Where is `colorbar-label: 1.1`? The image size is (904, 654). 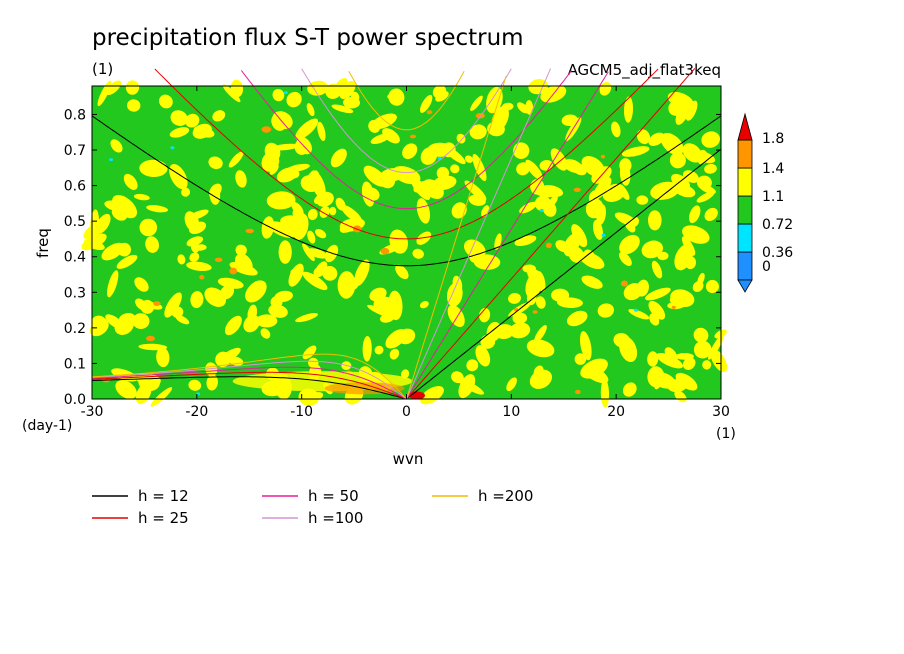 colorbar-label: 1.1 is located at coordinates (773, 197).